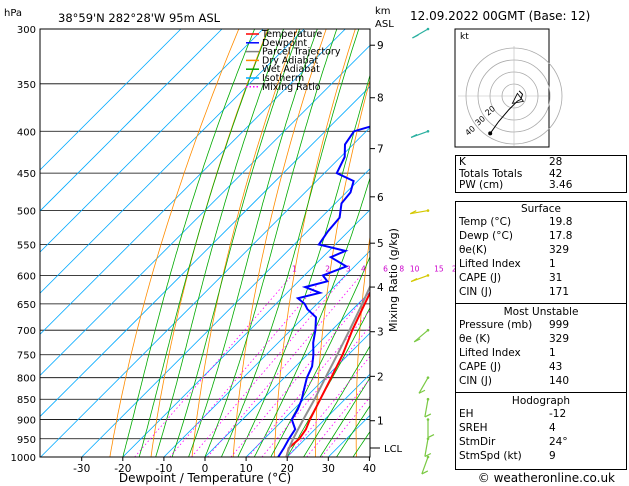  I want to click on location-title: 38°59'N 282°28'W 95m ASL, so click(139, 18).